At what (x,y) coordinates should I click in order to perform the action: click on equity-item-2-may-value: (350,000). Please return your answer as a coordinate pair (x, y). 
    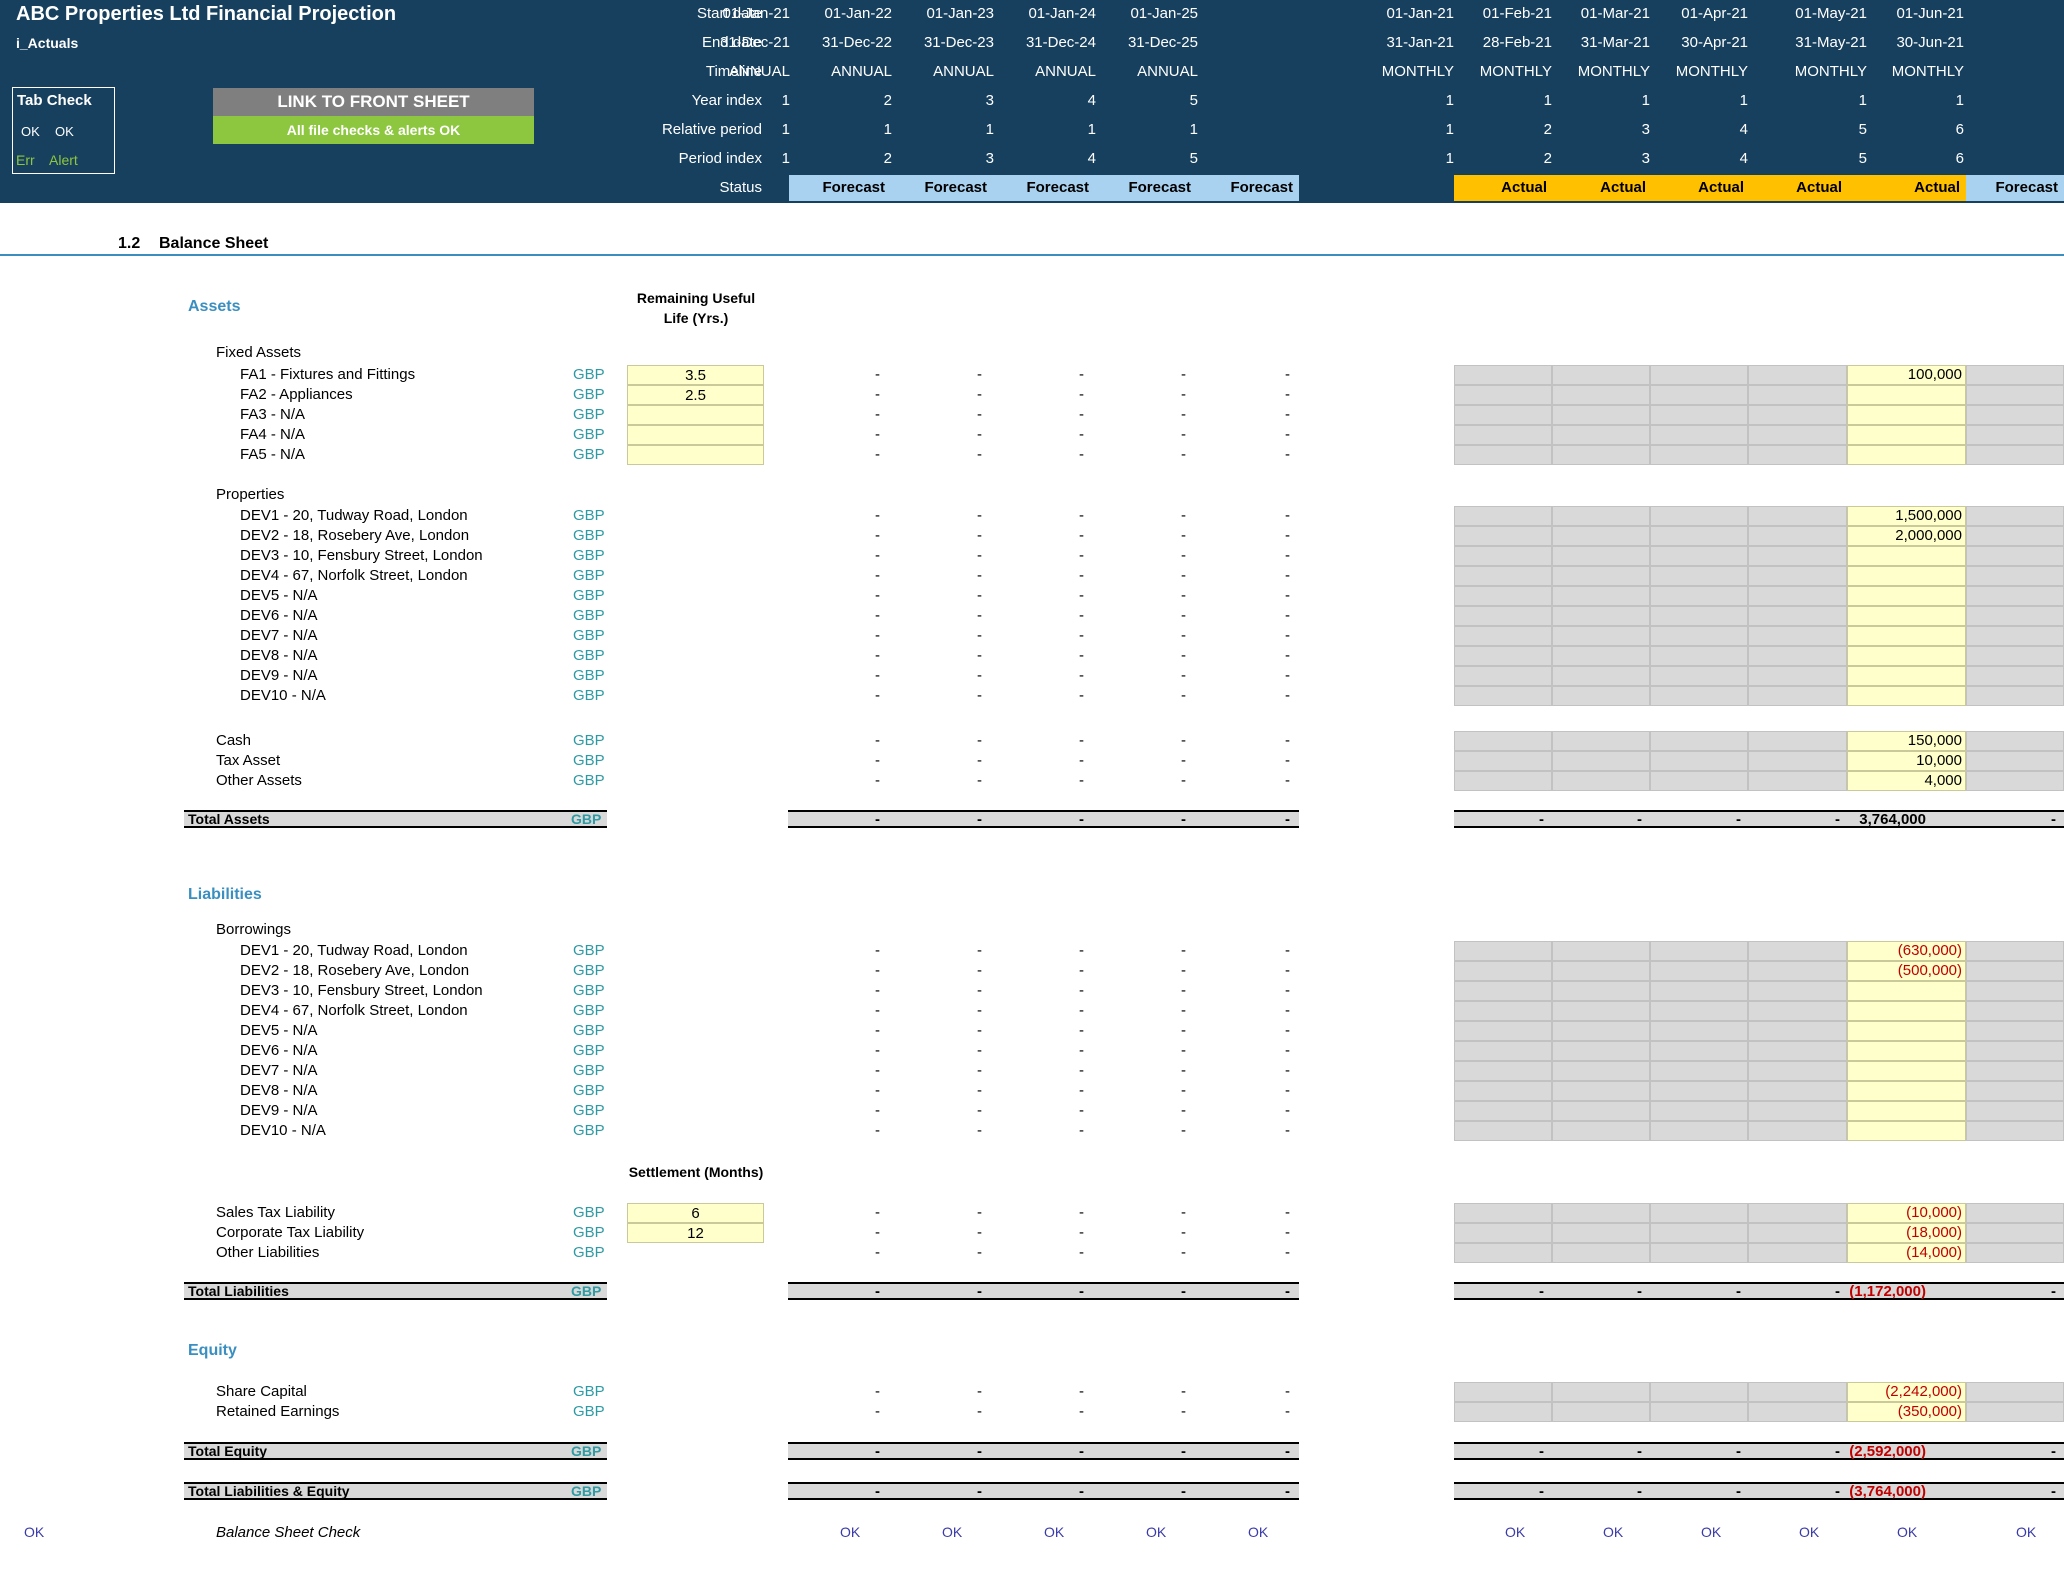
    Looking at the image, I should click on (1929, 1411).